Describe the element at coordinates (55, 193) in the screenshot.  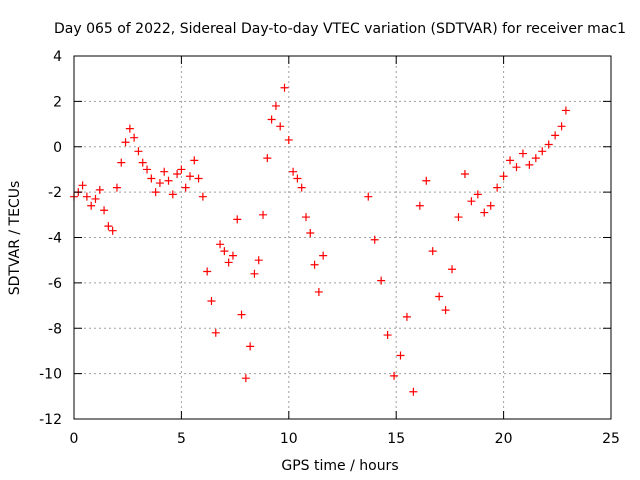
I see `y-tick-label: -2` at that location.